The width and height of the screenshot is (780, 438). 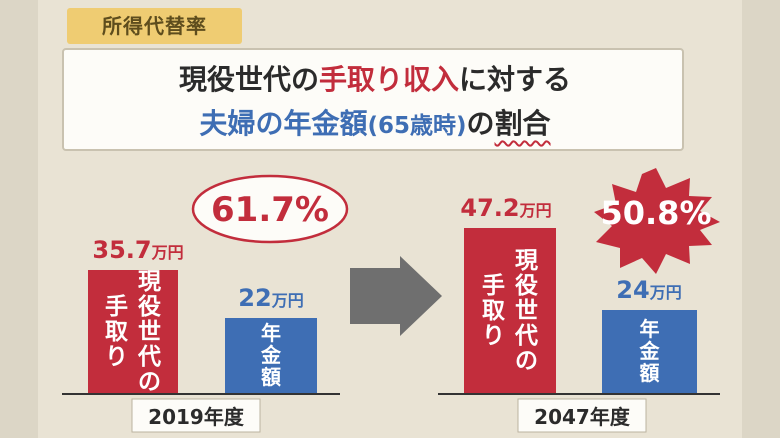 I want to click on arrow-right-icon, so click(x=396, y=296).